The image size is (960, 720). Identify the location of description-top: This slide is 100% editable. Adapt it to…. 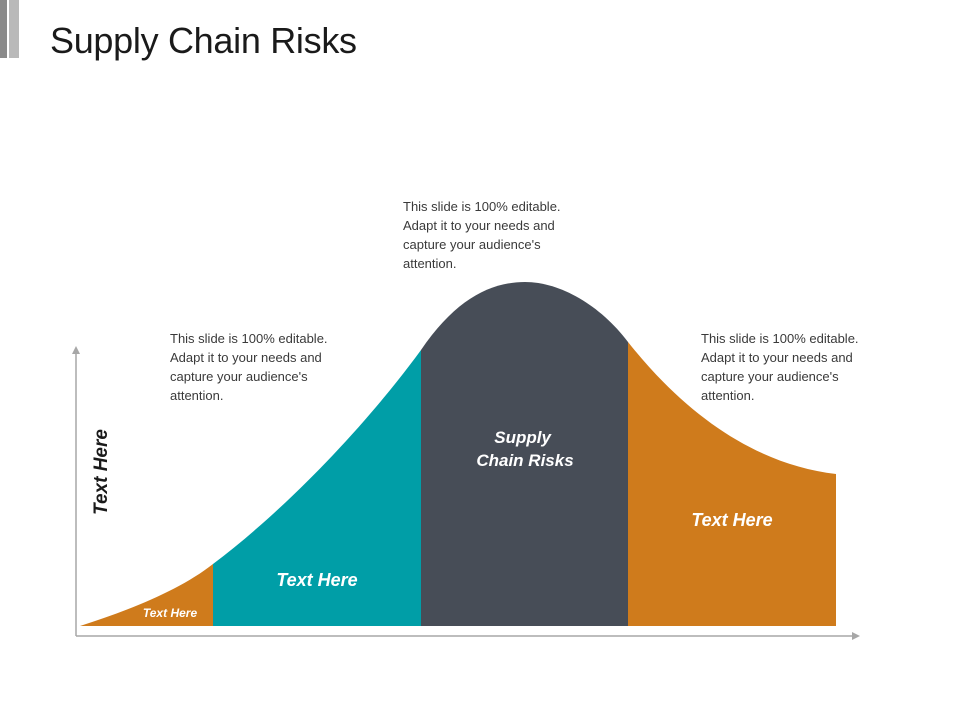
(482, 235).